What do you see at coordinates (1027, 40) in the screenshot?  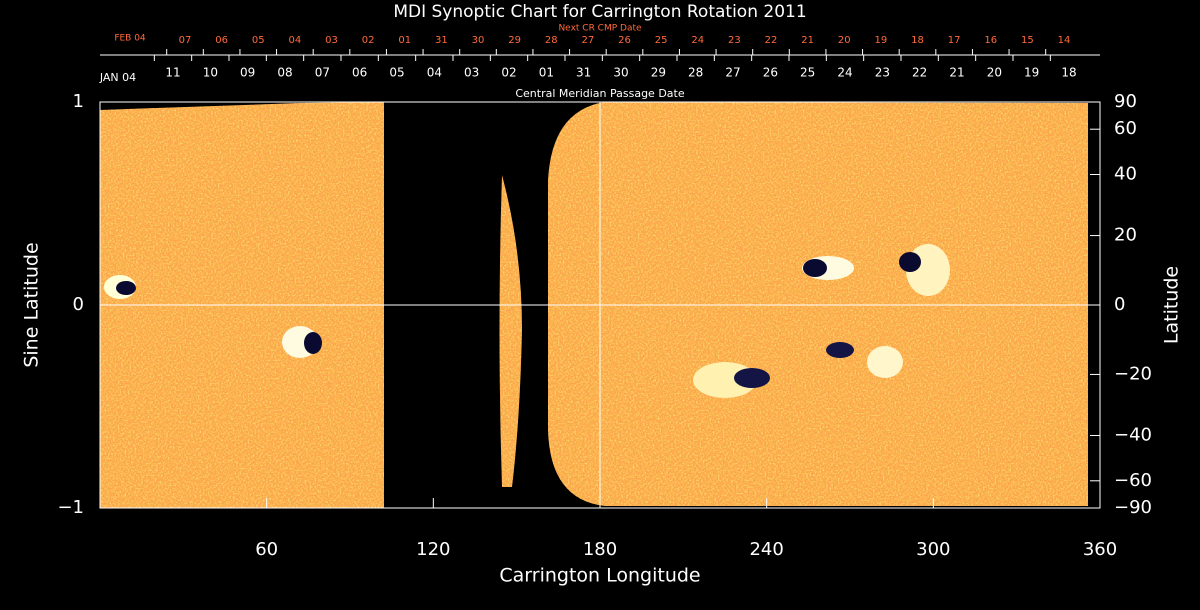 I see `date-label: 15` at bounding box center [1027, 40].